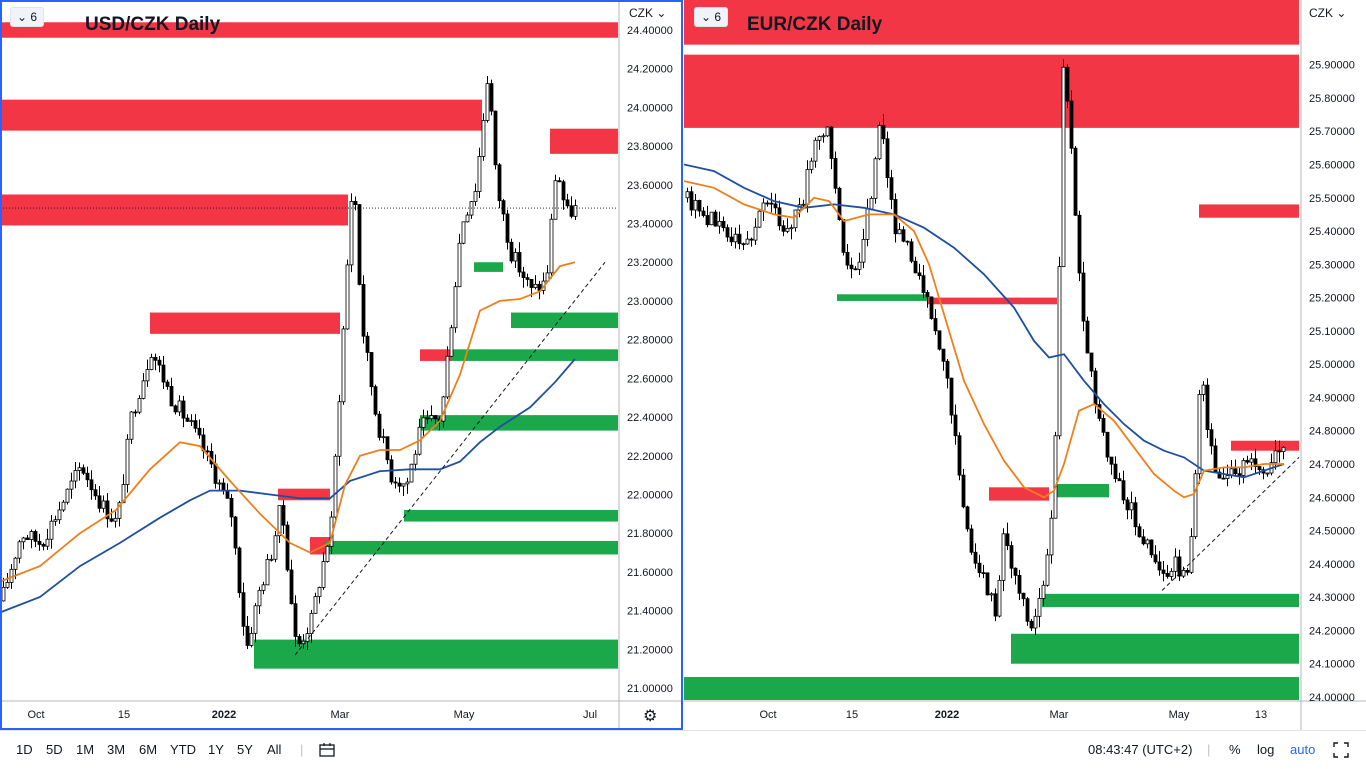 This screenshot has height=769, width=1366. I want to click on log-scale-button: log, so click(1266, 749).